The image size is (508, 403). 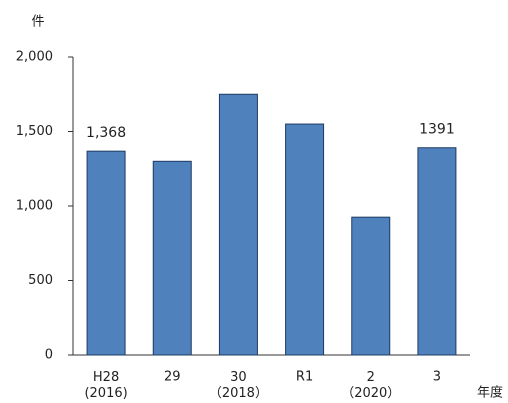 I want to click on x-tick-label: H28 (2016), so click(x=105, y=385).